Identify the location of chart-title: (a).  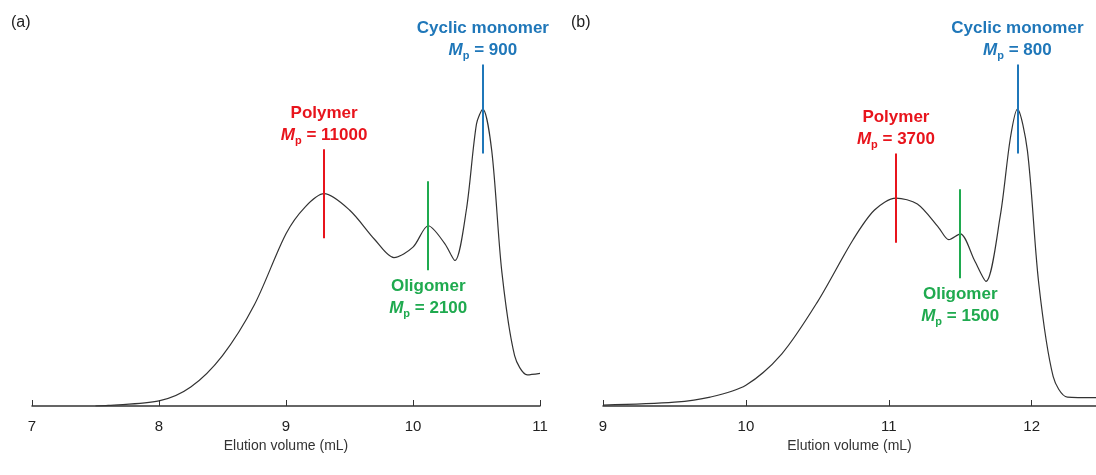
(21, 21).